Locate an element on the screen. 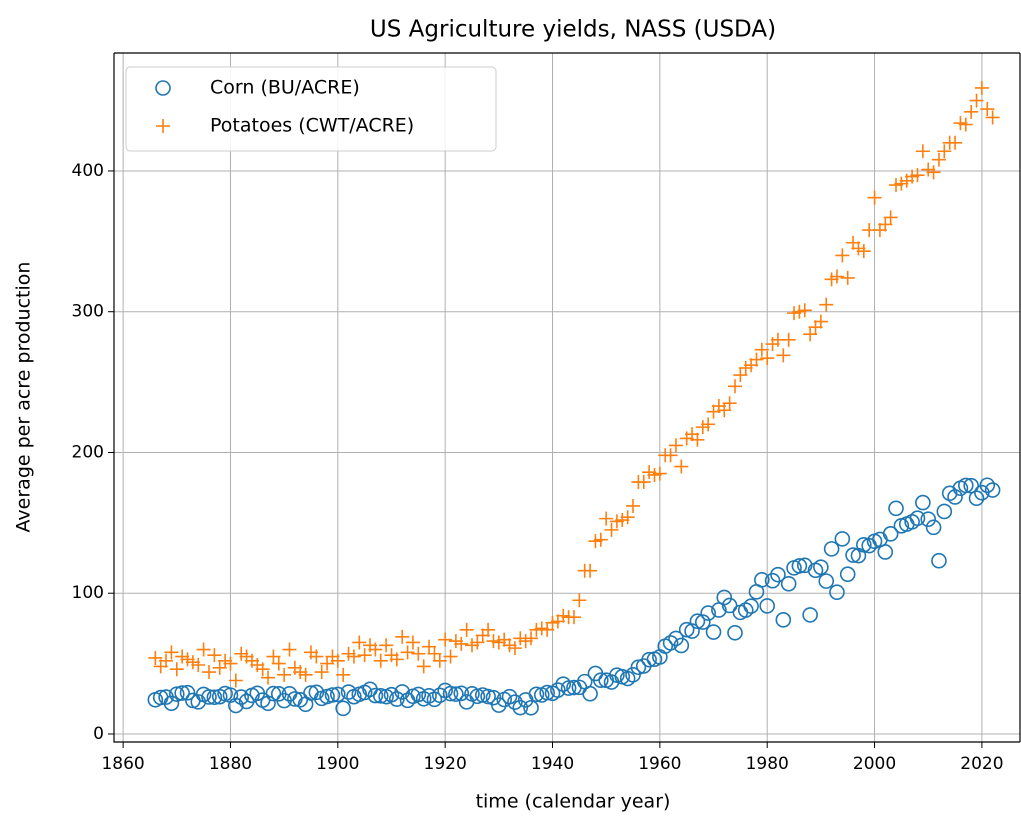 The width and height of the screenshot is (1021, 819). chart-title: US Agriculture yields, NASS (USDA) is located at coordinates (573, 30).